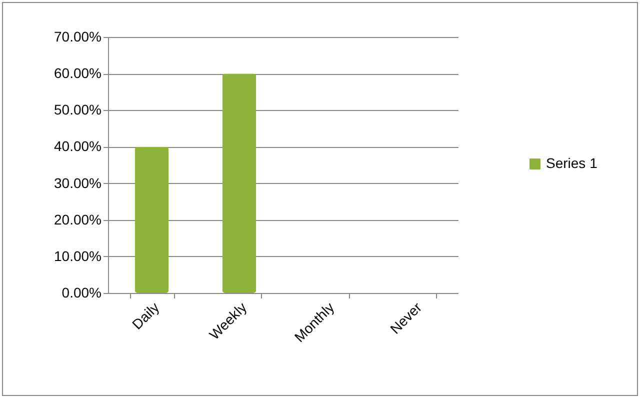  Describe the element at coordinates (78, 219) in the screenshot. I see `y-tick-label: 20.00%` at that location.